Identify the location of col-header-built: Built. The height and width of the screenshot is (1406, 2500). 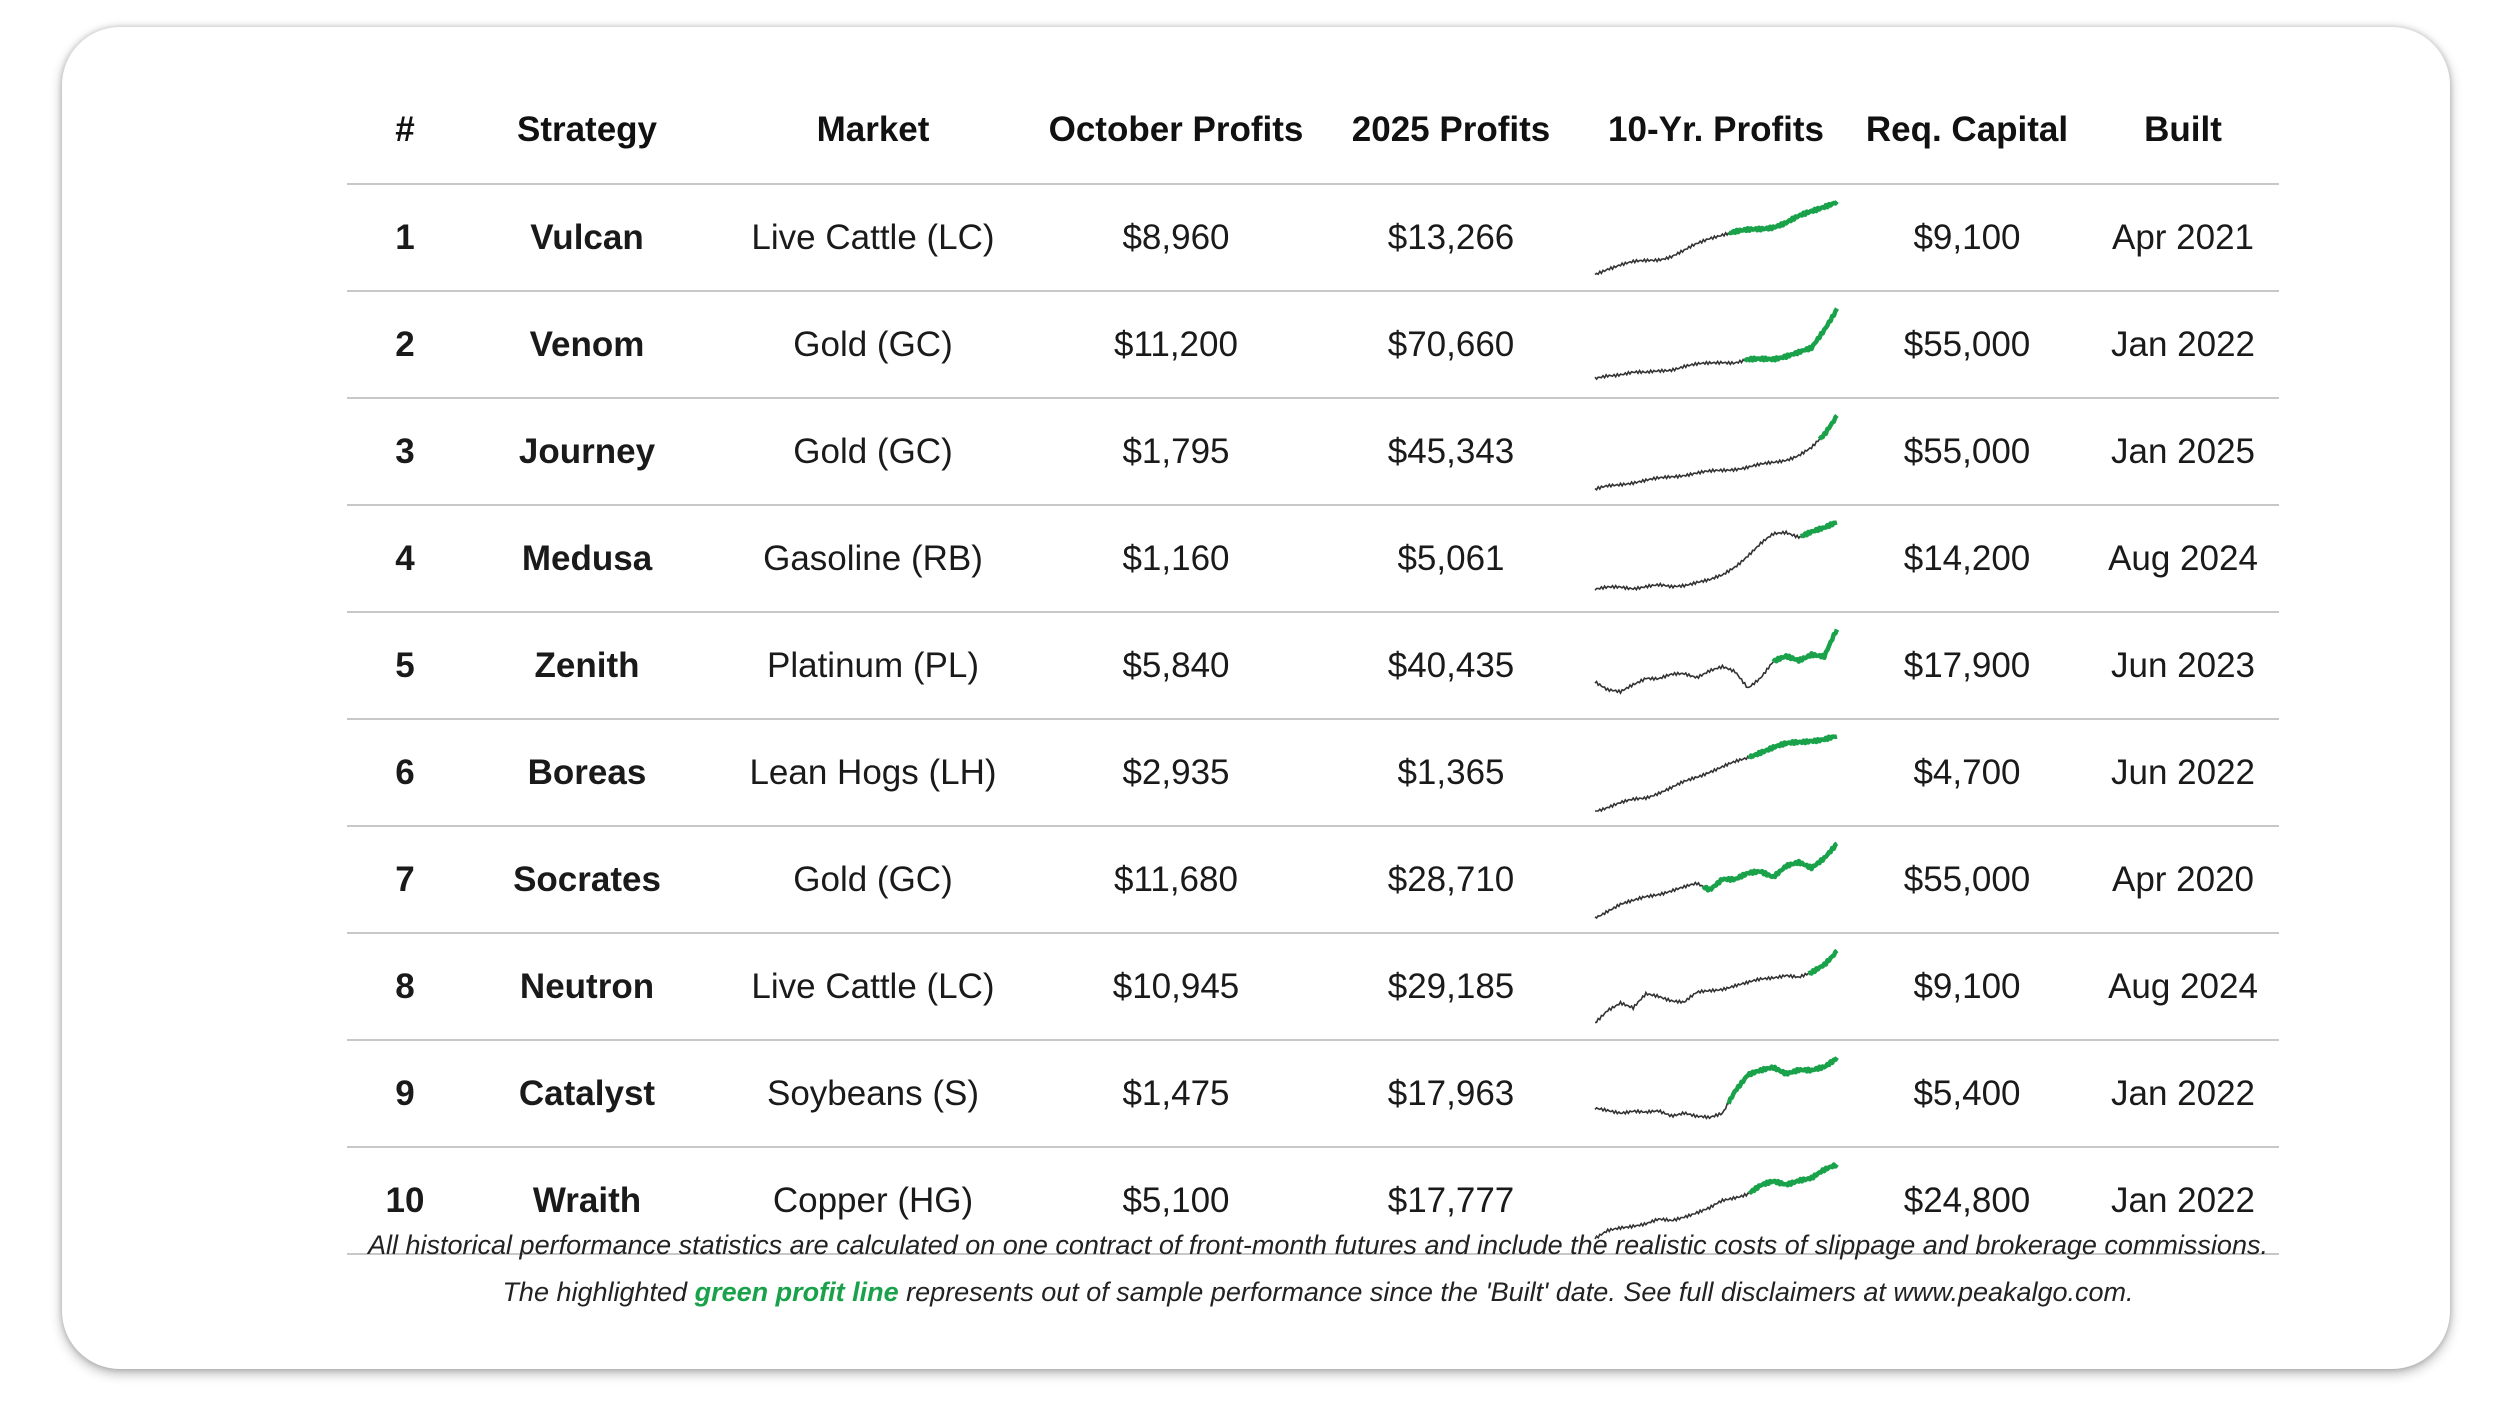
(2183, 131).